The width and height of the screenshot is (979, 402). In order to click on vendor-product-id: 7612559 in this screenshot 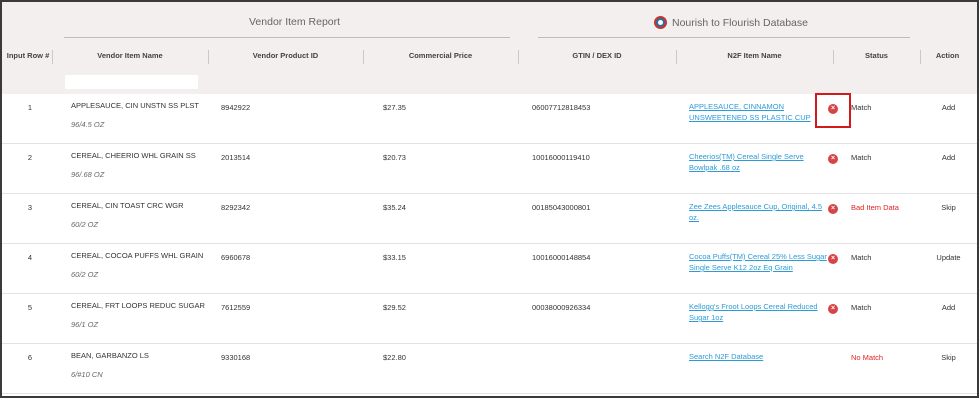, I will do `click(236, 307)`.